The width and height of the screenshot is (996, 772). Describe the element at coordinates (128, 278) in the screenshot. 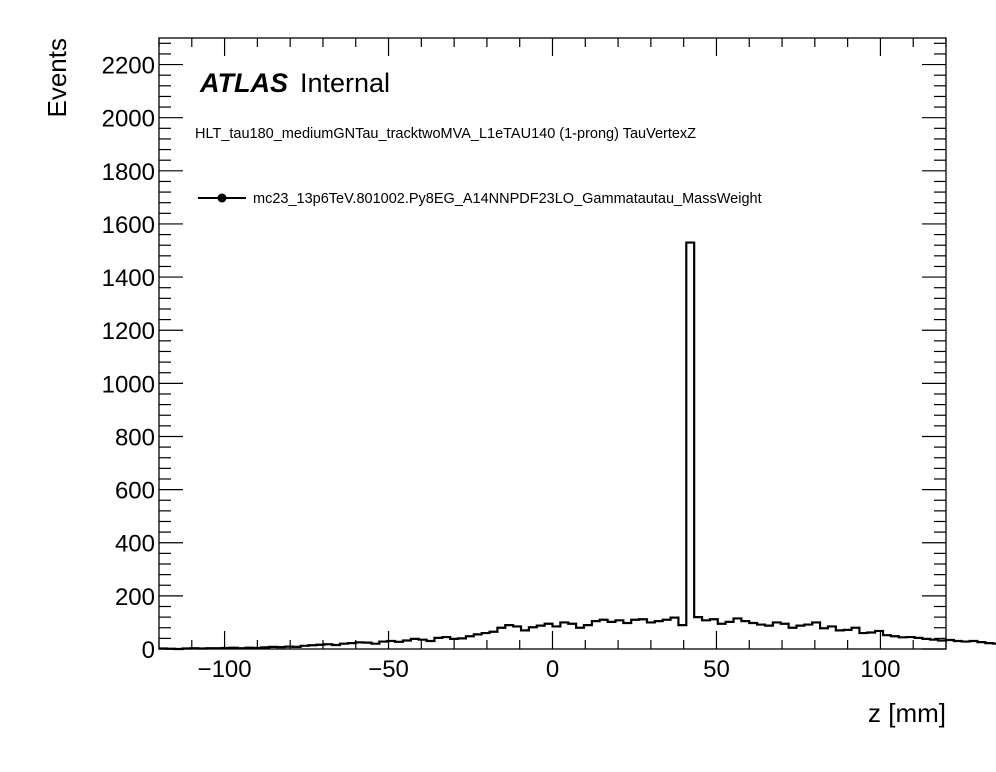

I see `y-tick-label: 1400` at that location.